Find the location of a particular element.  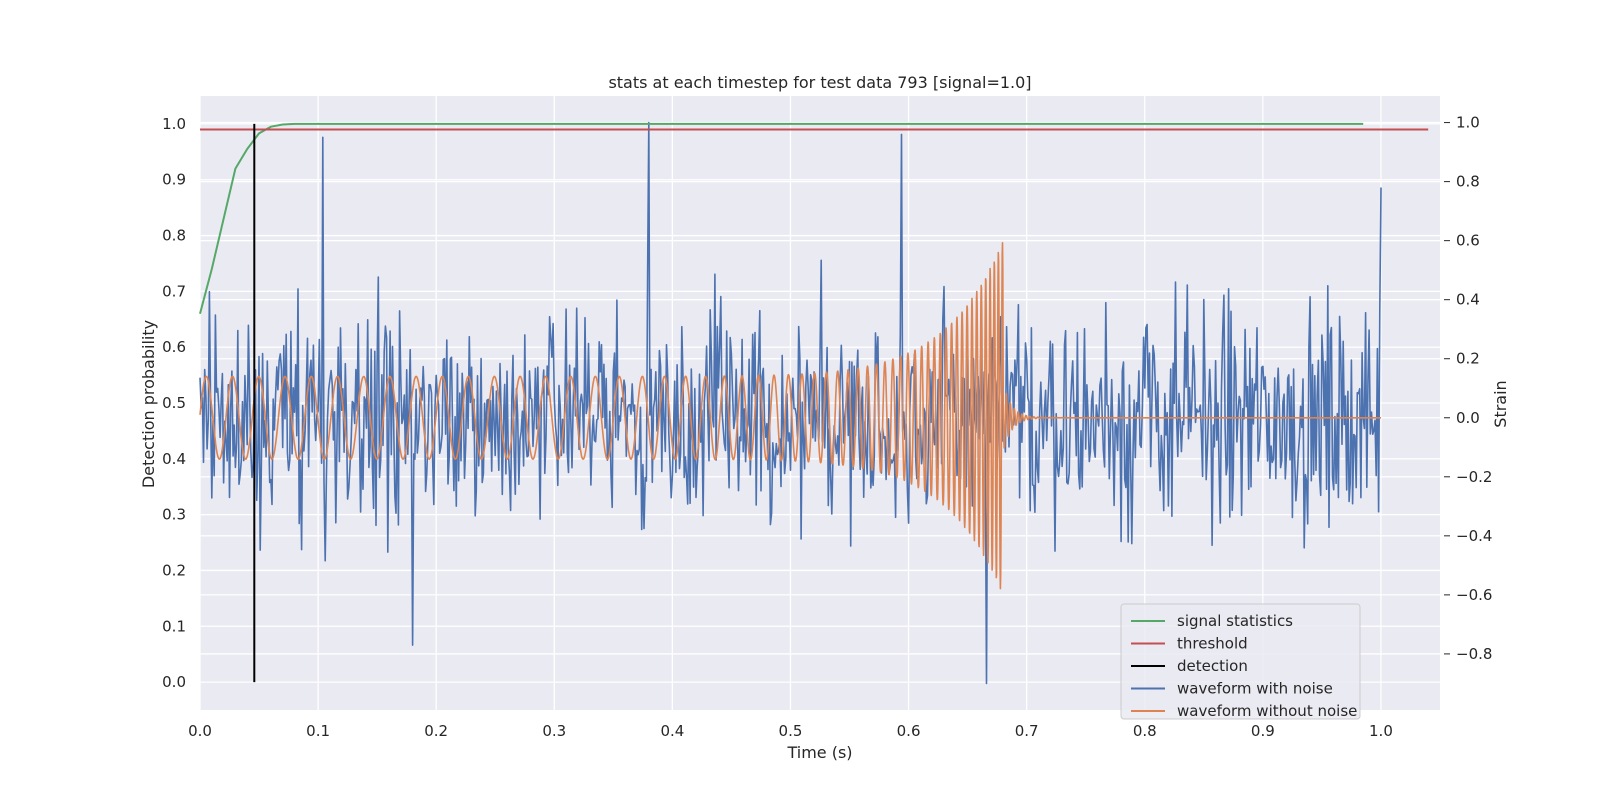

x-tick-label: 0.6 is located at coordinates (909, 731).